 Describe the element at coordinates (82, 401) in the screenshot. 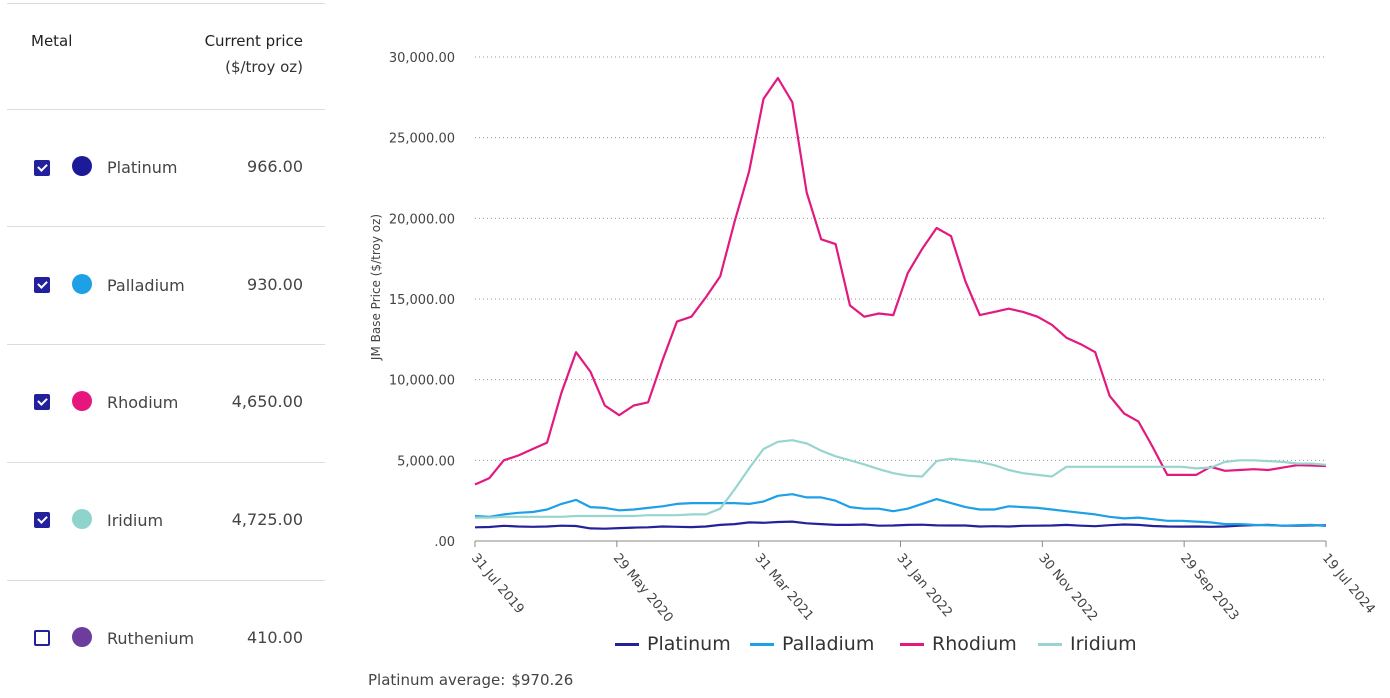

I see `rhodium-color-dot` at that location.